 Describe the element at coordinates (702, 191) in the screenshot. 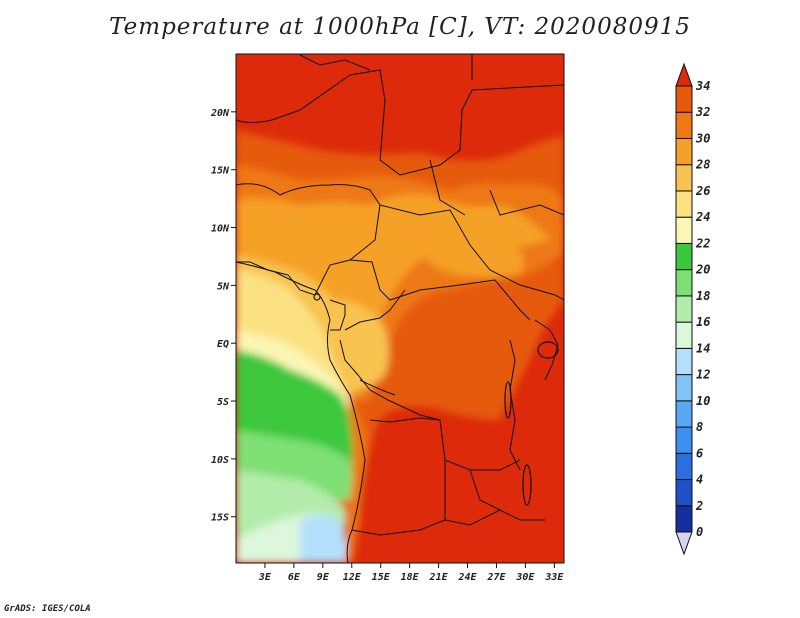

I see `colorbar-label: 26` at that location.